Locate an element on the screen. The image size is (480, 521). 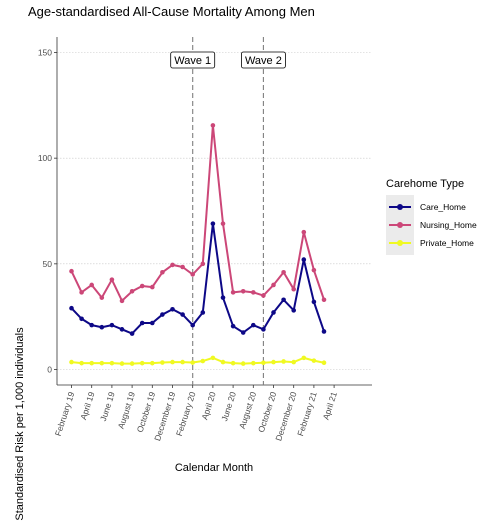
x-tick-label: February 21 is located at coordinates (307, 413).